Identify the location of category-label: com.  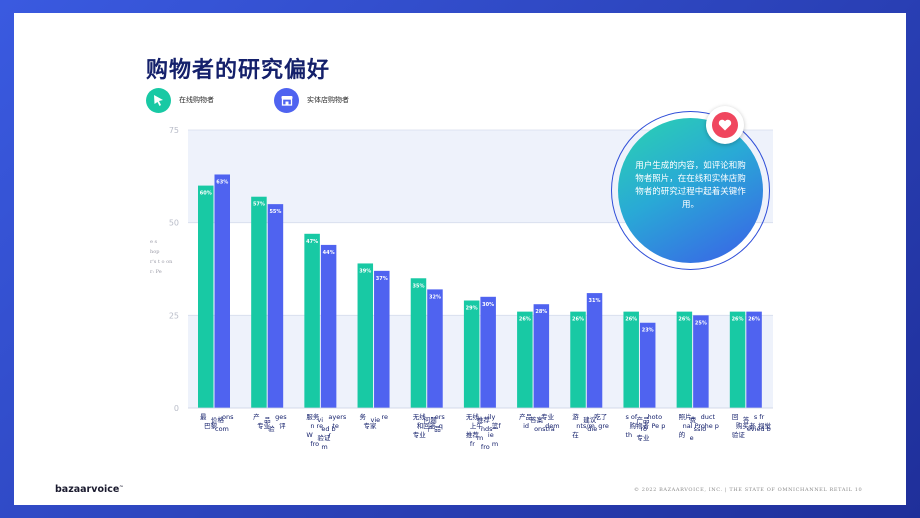
(222, 429).